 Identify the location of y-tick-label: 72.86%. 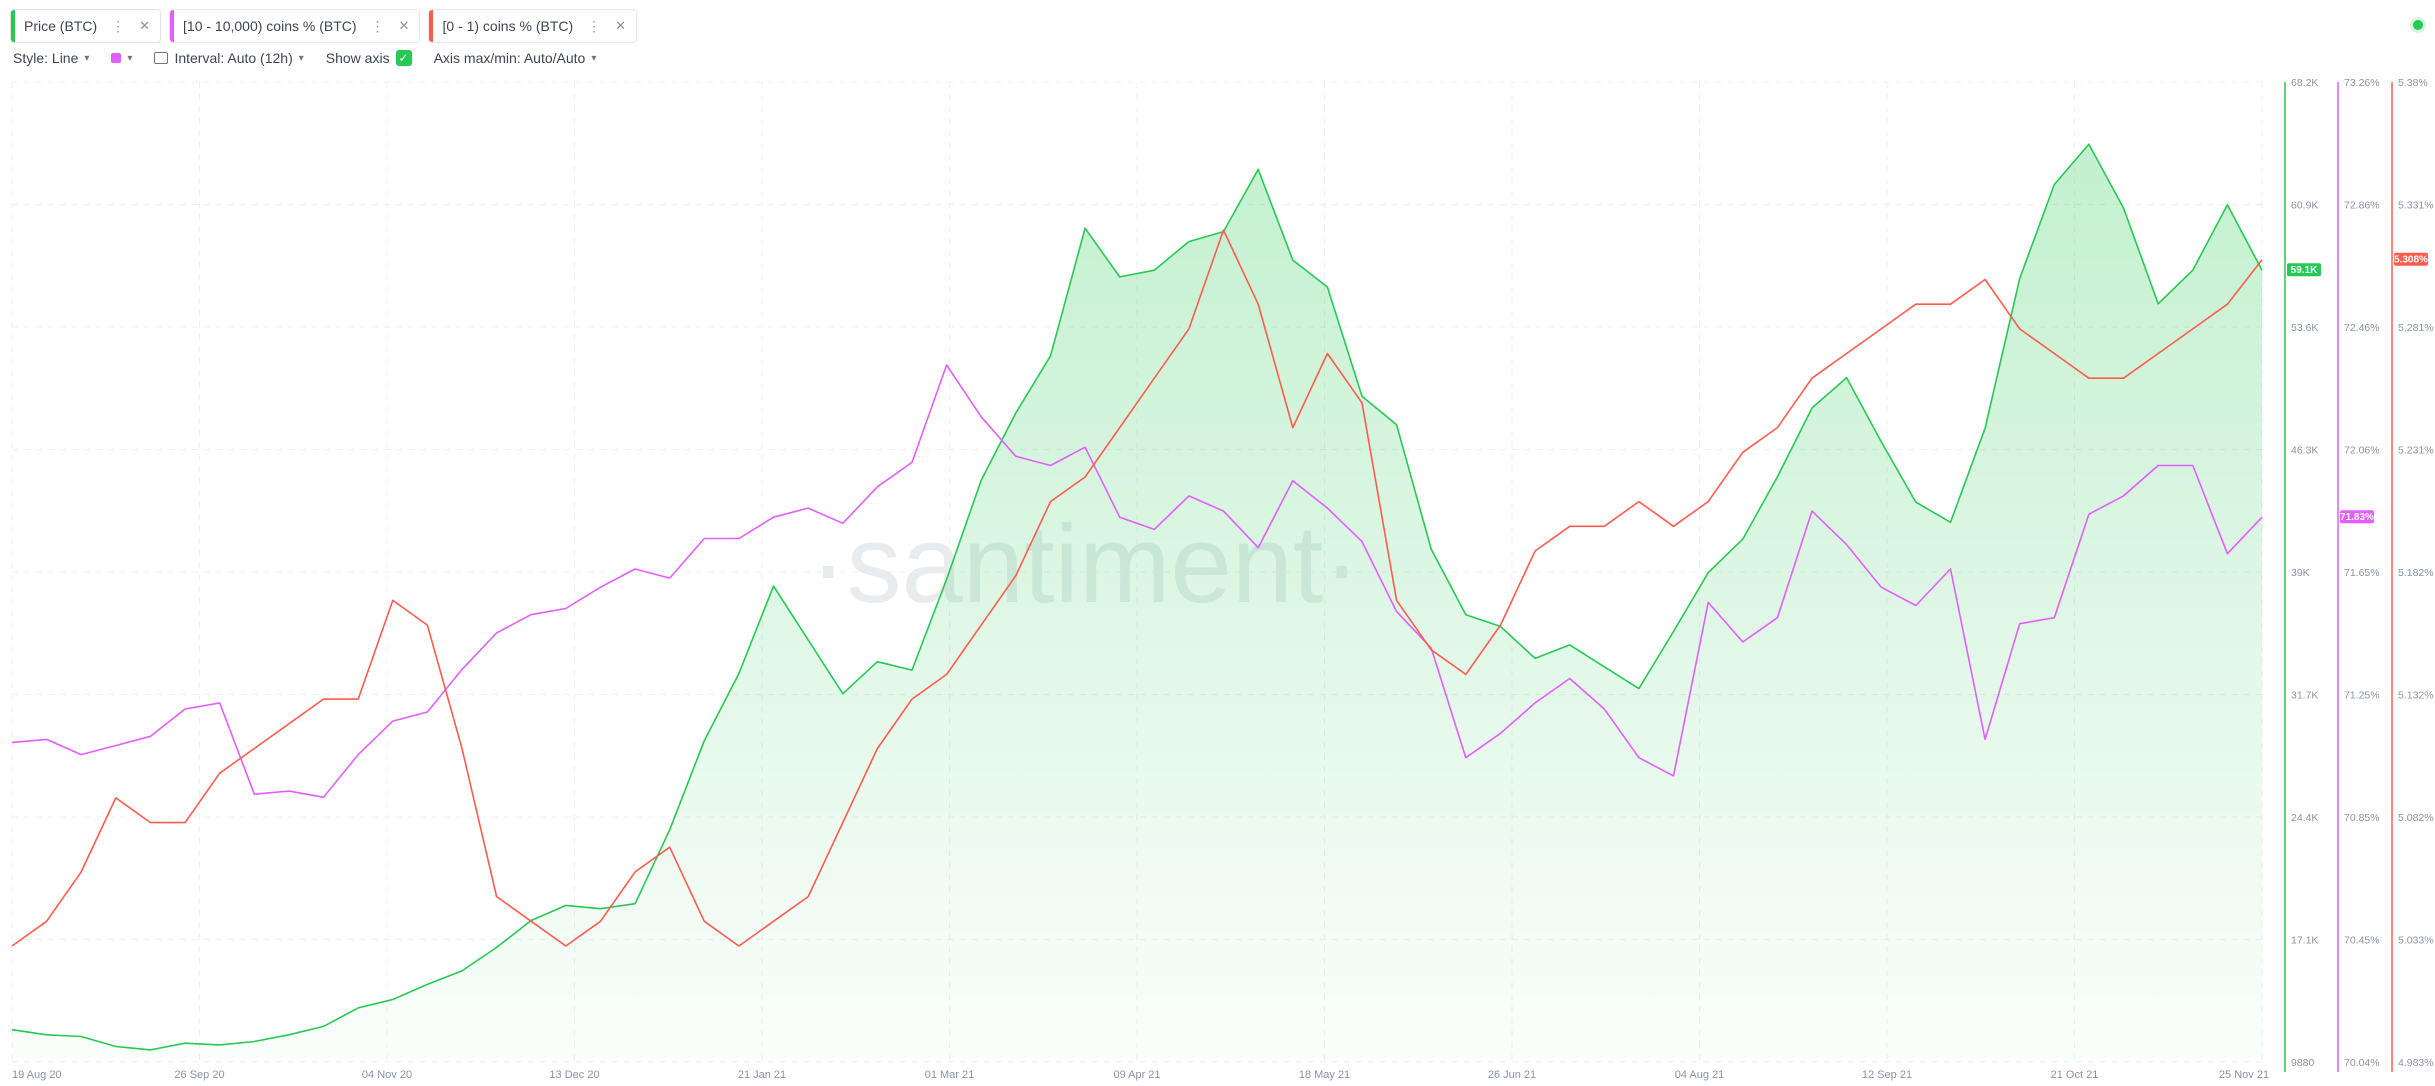
(2362, 206).